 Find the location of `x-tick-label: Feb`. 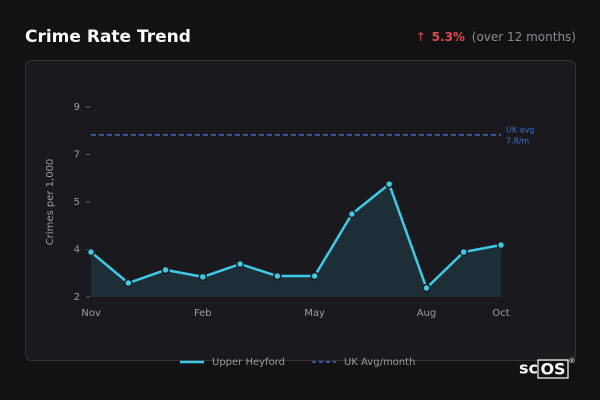

x-tick-label: Feb is located at coordinates (203, 313).